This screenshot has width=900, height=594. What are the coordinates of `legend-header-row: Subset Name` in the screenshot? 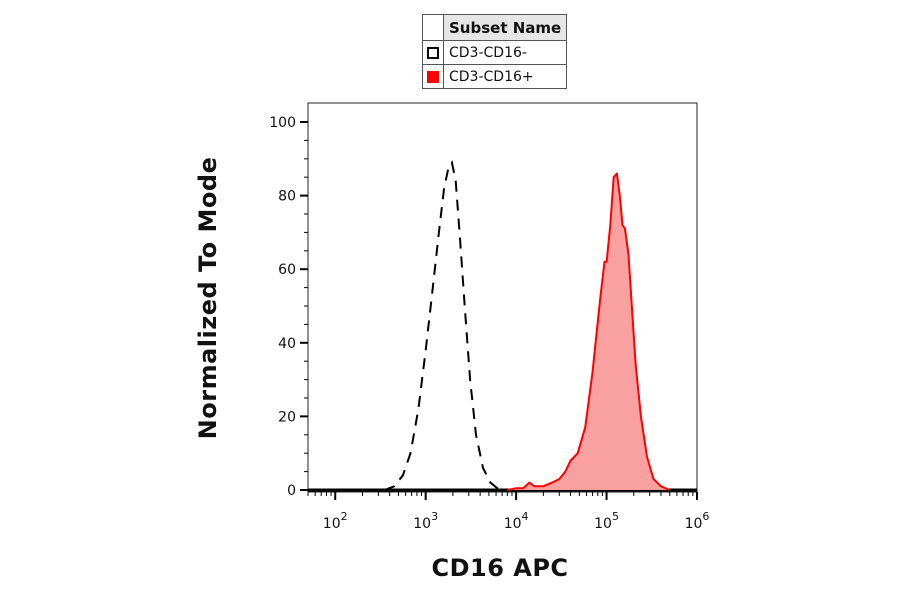 It's located at (495, 27).